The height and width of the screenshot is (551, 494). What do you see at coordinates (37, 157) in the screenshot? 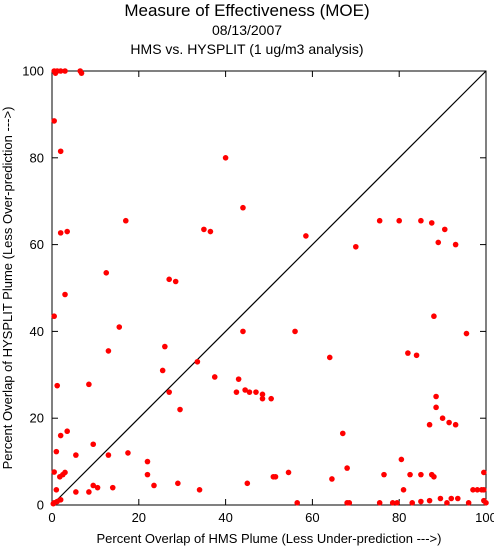
I see `y-tick-label: 80` at bounding box center [37, 157].